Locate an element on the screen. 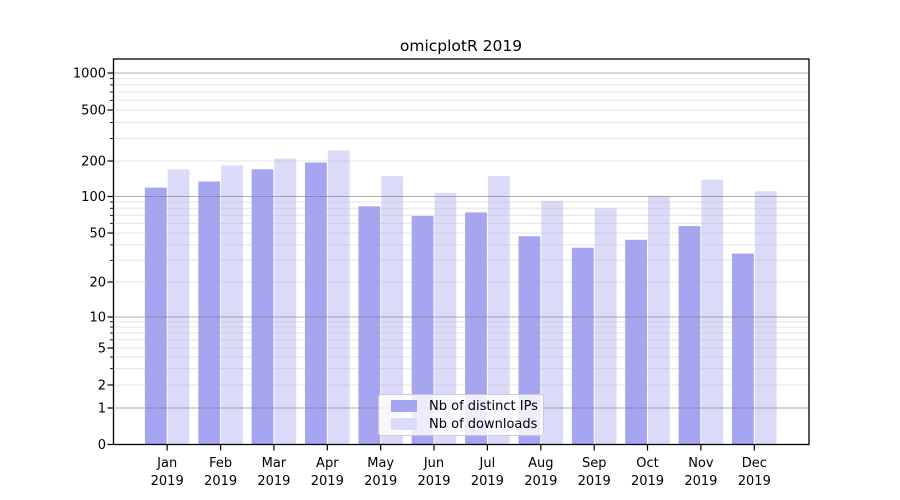  legend-item-distinct-ips: Nb of distinct IPs is located at coordinates (462, 406).